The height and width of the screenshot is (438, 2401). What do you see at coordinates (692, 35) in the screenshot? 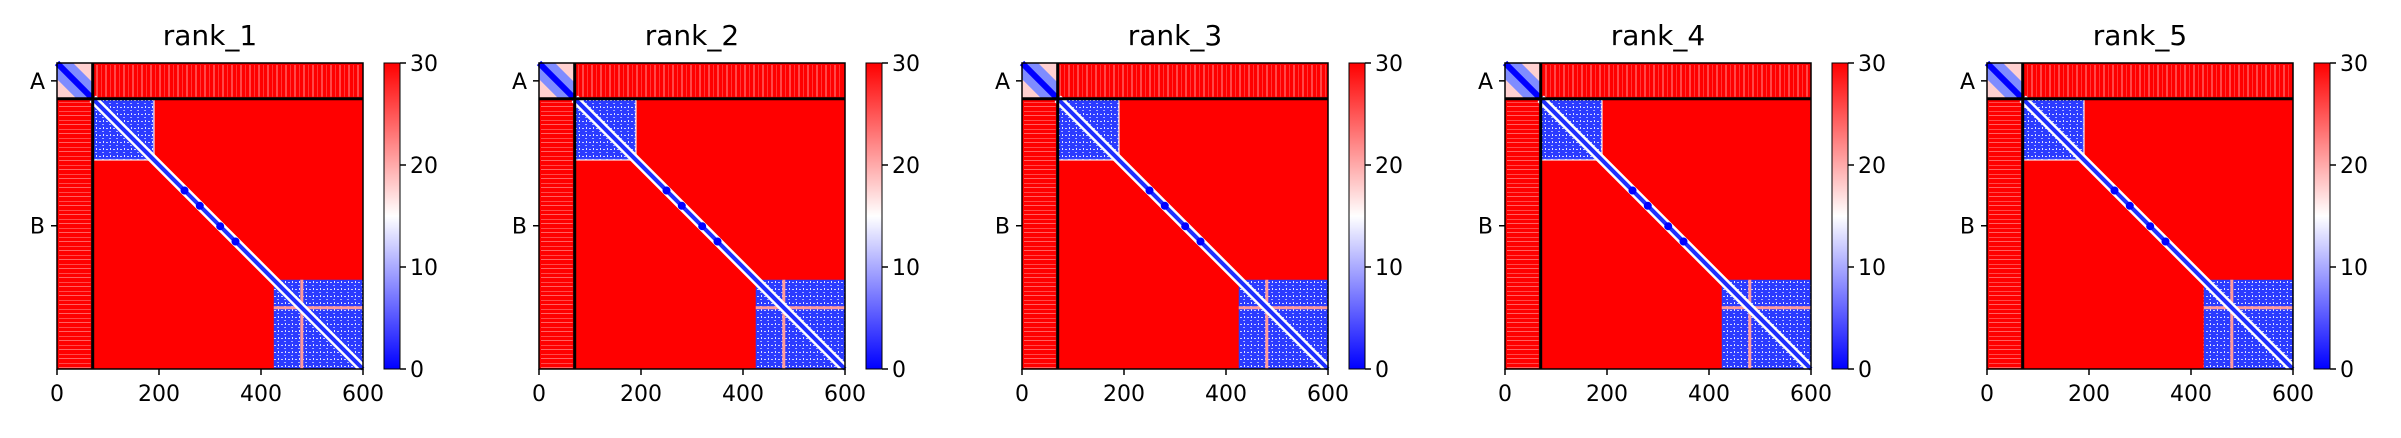
I see `panel-title: rank_2` at bounding box center [692, 35].